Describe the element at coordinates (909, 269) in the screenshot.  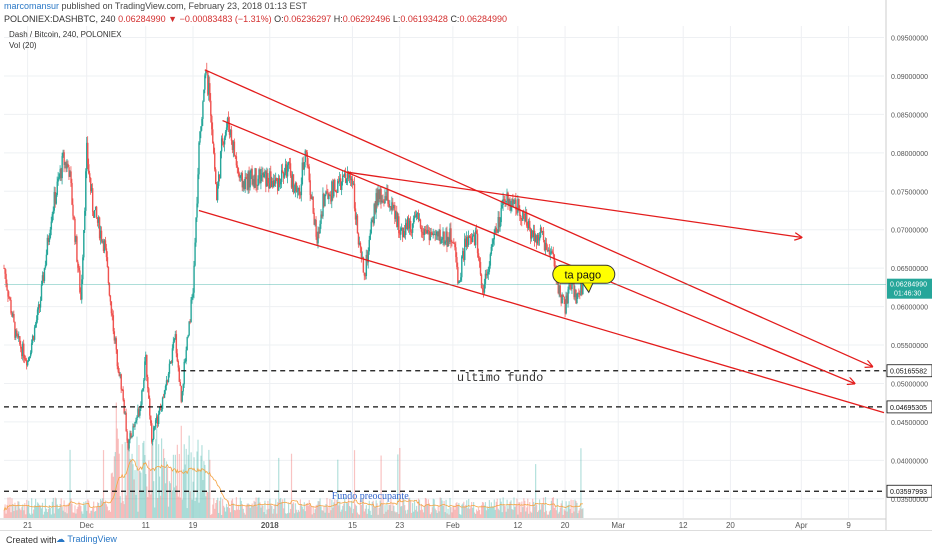
I see `y-tick-label: 0.06500000` at that location.